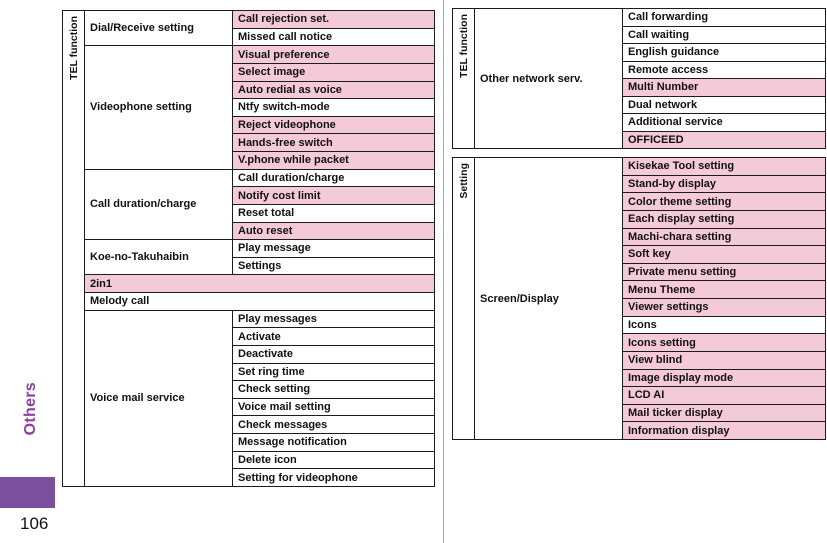  Describe the element at coordinates (333, 107) in the screenshot. I see `menu-item-cell: Ntfy switch-mode` at that location.